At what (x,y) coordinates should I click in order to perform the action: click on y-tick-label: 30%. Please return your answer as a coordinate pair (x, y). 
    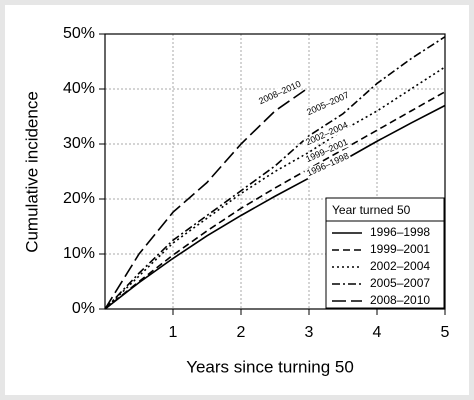
    Looking at the image, I should click on (79, 143).